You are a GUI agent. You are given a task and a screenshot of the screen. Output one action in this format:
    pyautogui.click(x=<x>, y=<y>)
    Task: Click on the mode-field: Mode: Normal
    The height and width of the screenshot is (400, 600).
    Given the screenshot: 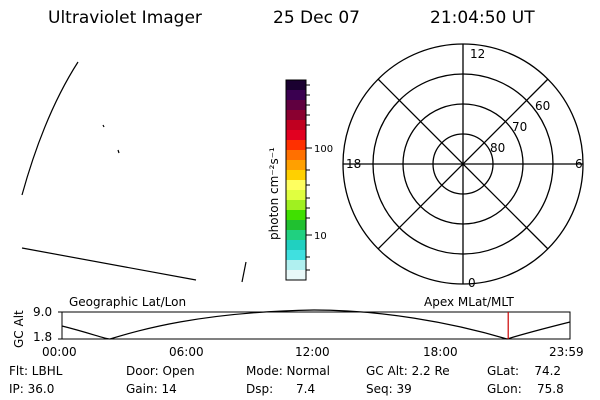 What is the action you would take?
    pyautogui.click(x=288, y=371)
    